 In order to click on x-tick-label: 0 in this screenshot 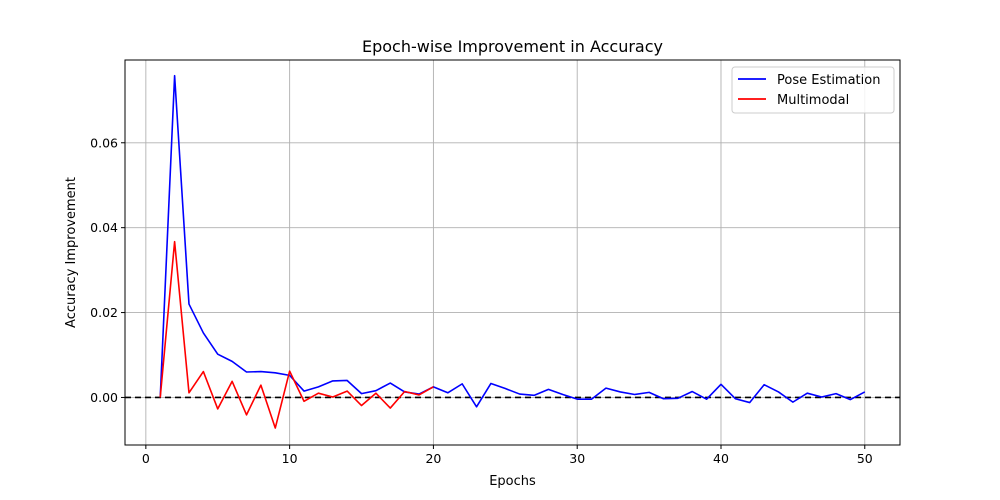, I will do `click(146, 458)`.